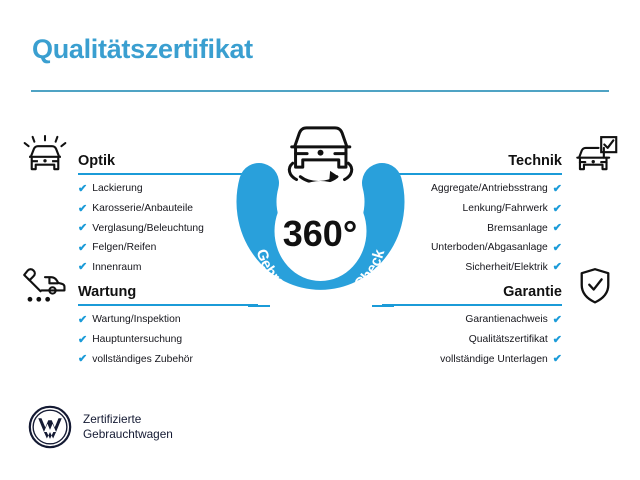 This screenshot has height=480, width=640. I want to click on list-item: Garantienachweis ✔, so click(472, 325).